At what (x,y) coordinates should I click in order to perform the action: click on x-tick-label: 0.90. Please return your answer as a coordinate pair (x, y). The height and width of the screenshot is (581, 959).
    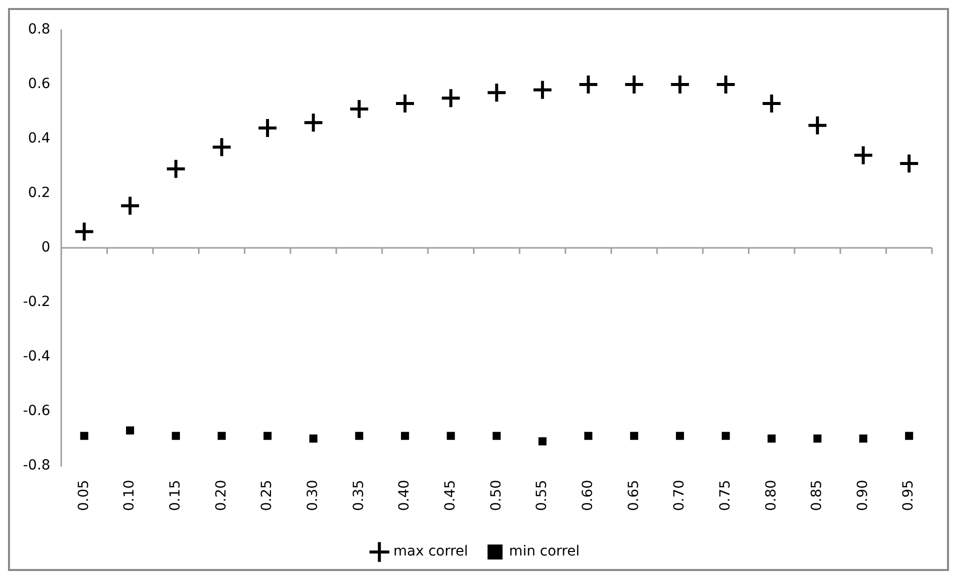
    Looking at the image, I should click on (862, 495).